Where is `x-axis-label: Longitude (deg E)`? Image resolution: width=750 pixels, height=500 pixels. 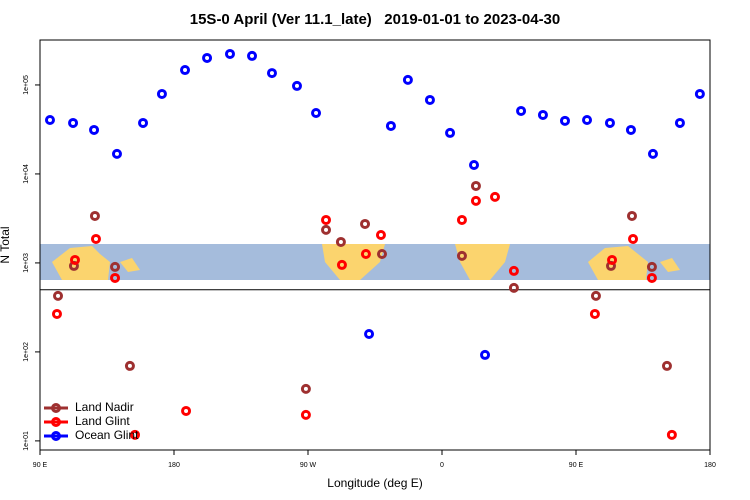
x-axis-label: Longitude (deg E) is located at coordinates (374, 483).